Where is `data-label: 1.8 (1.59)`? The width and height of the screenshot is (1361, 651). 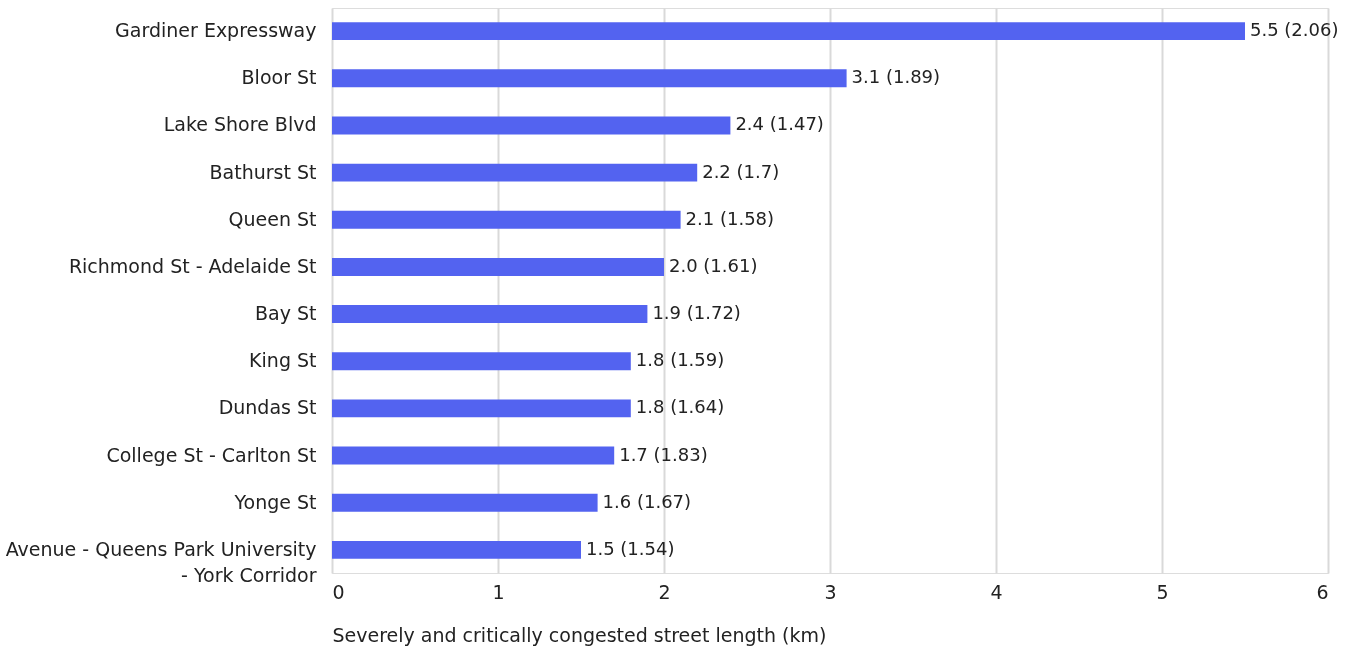 data-label: 1.8 (1.59) is located at coordinates (680, 360).